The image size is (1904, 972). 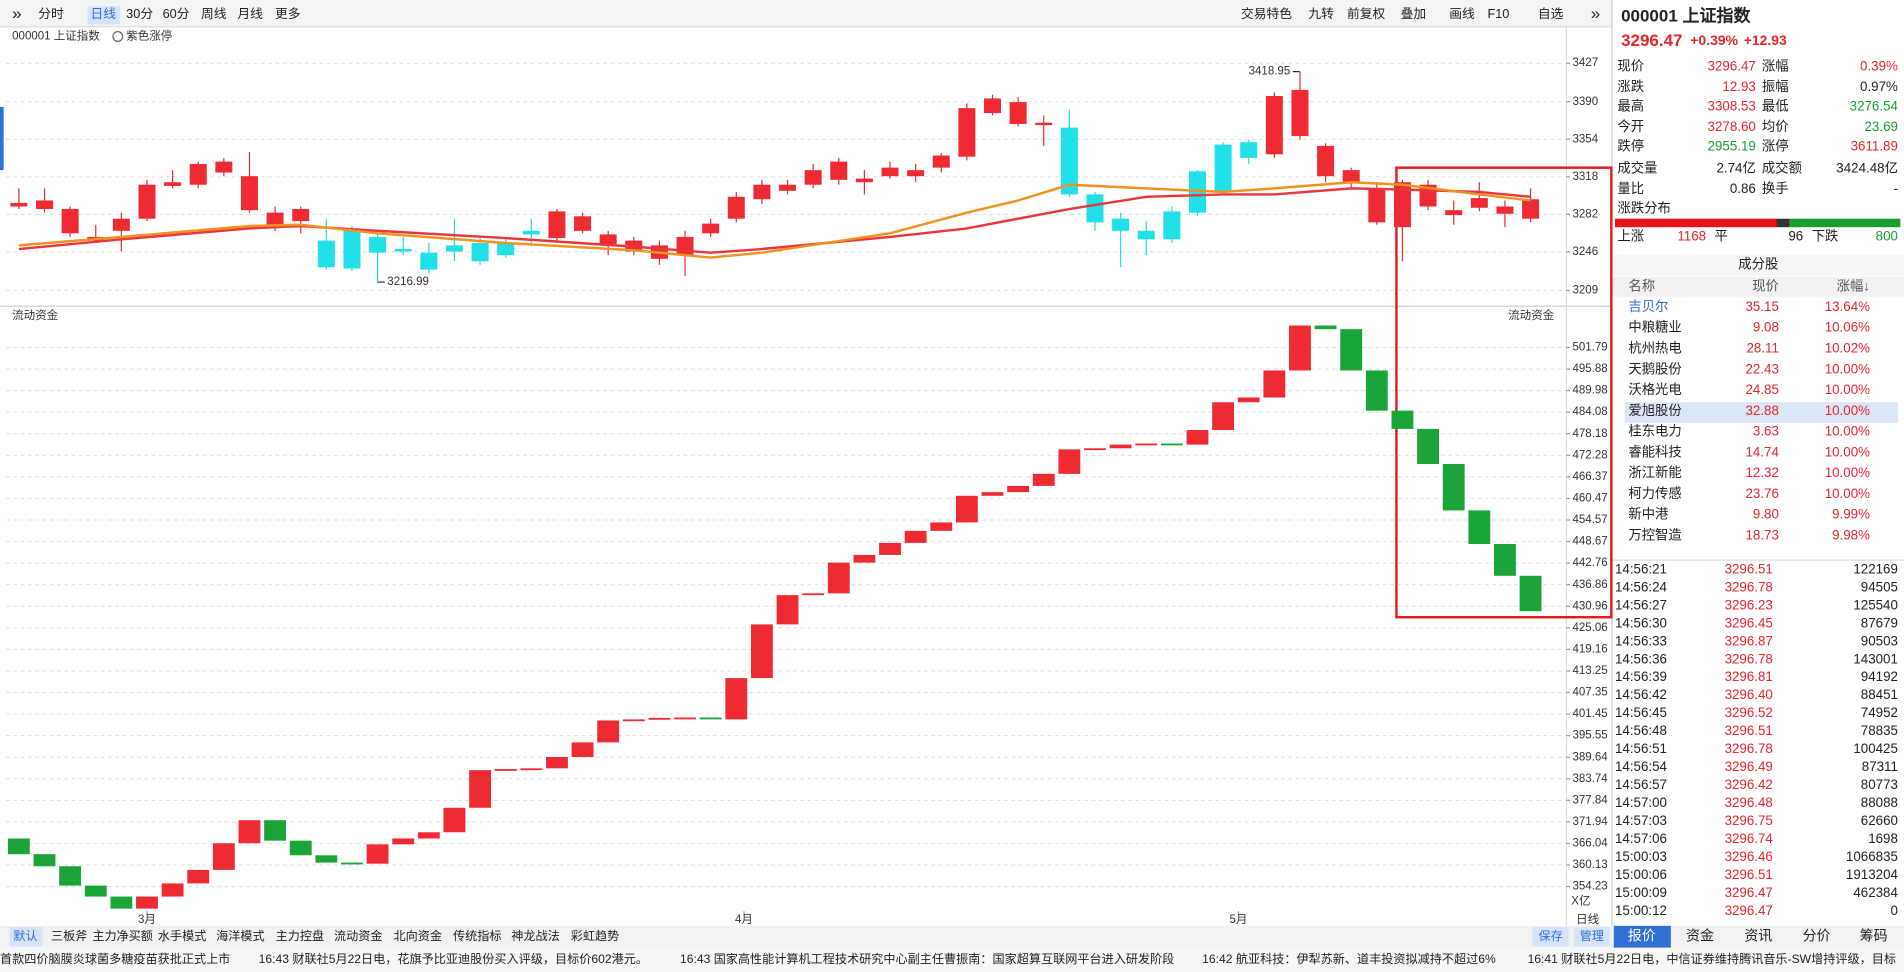 What do you see at coordinates (417, 935) in the screenshot?
I see `indicator-tab: 北向资金` at bounding box center [417, 935].